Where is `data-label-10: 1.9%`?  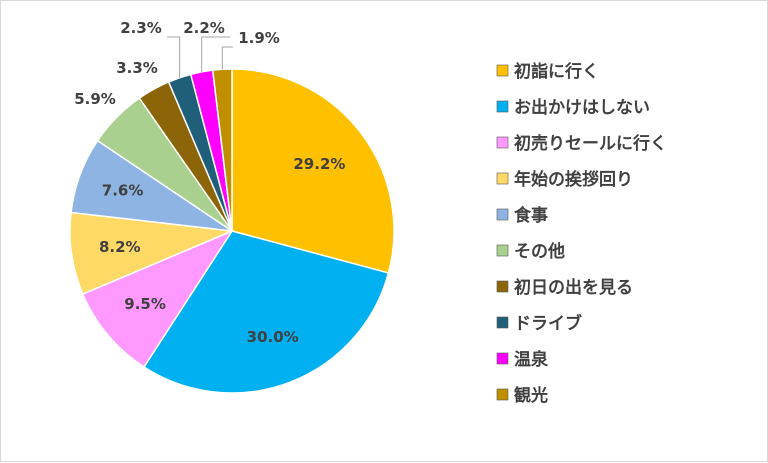 data-label-10: 1.9% is located at coordinates (259, 38).